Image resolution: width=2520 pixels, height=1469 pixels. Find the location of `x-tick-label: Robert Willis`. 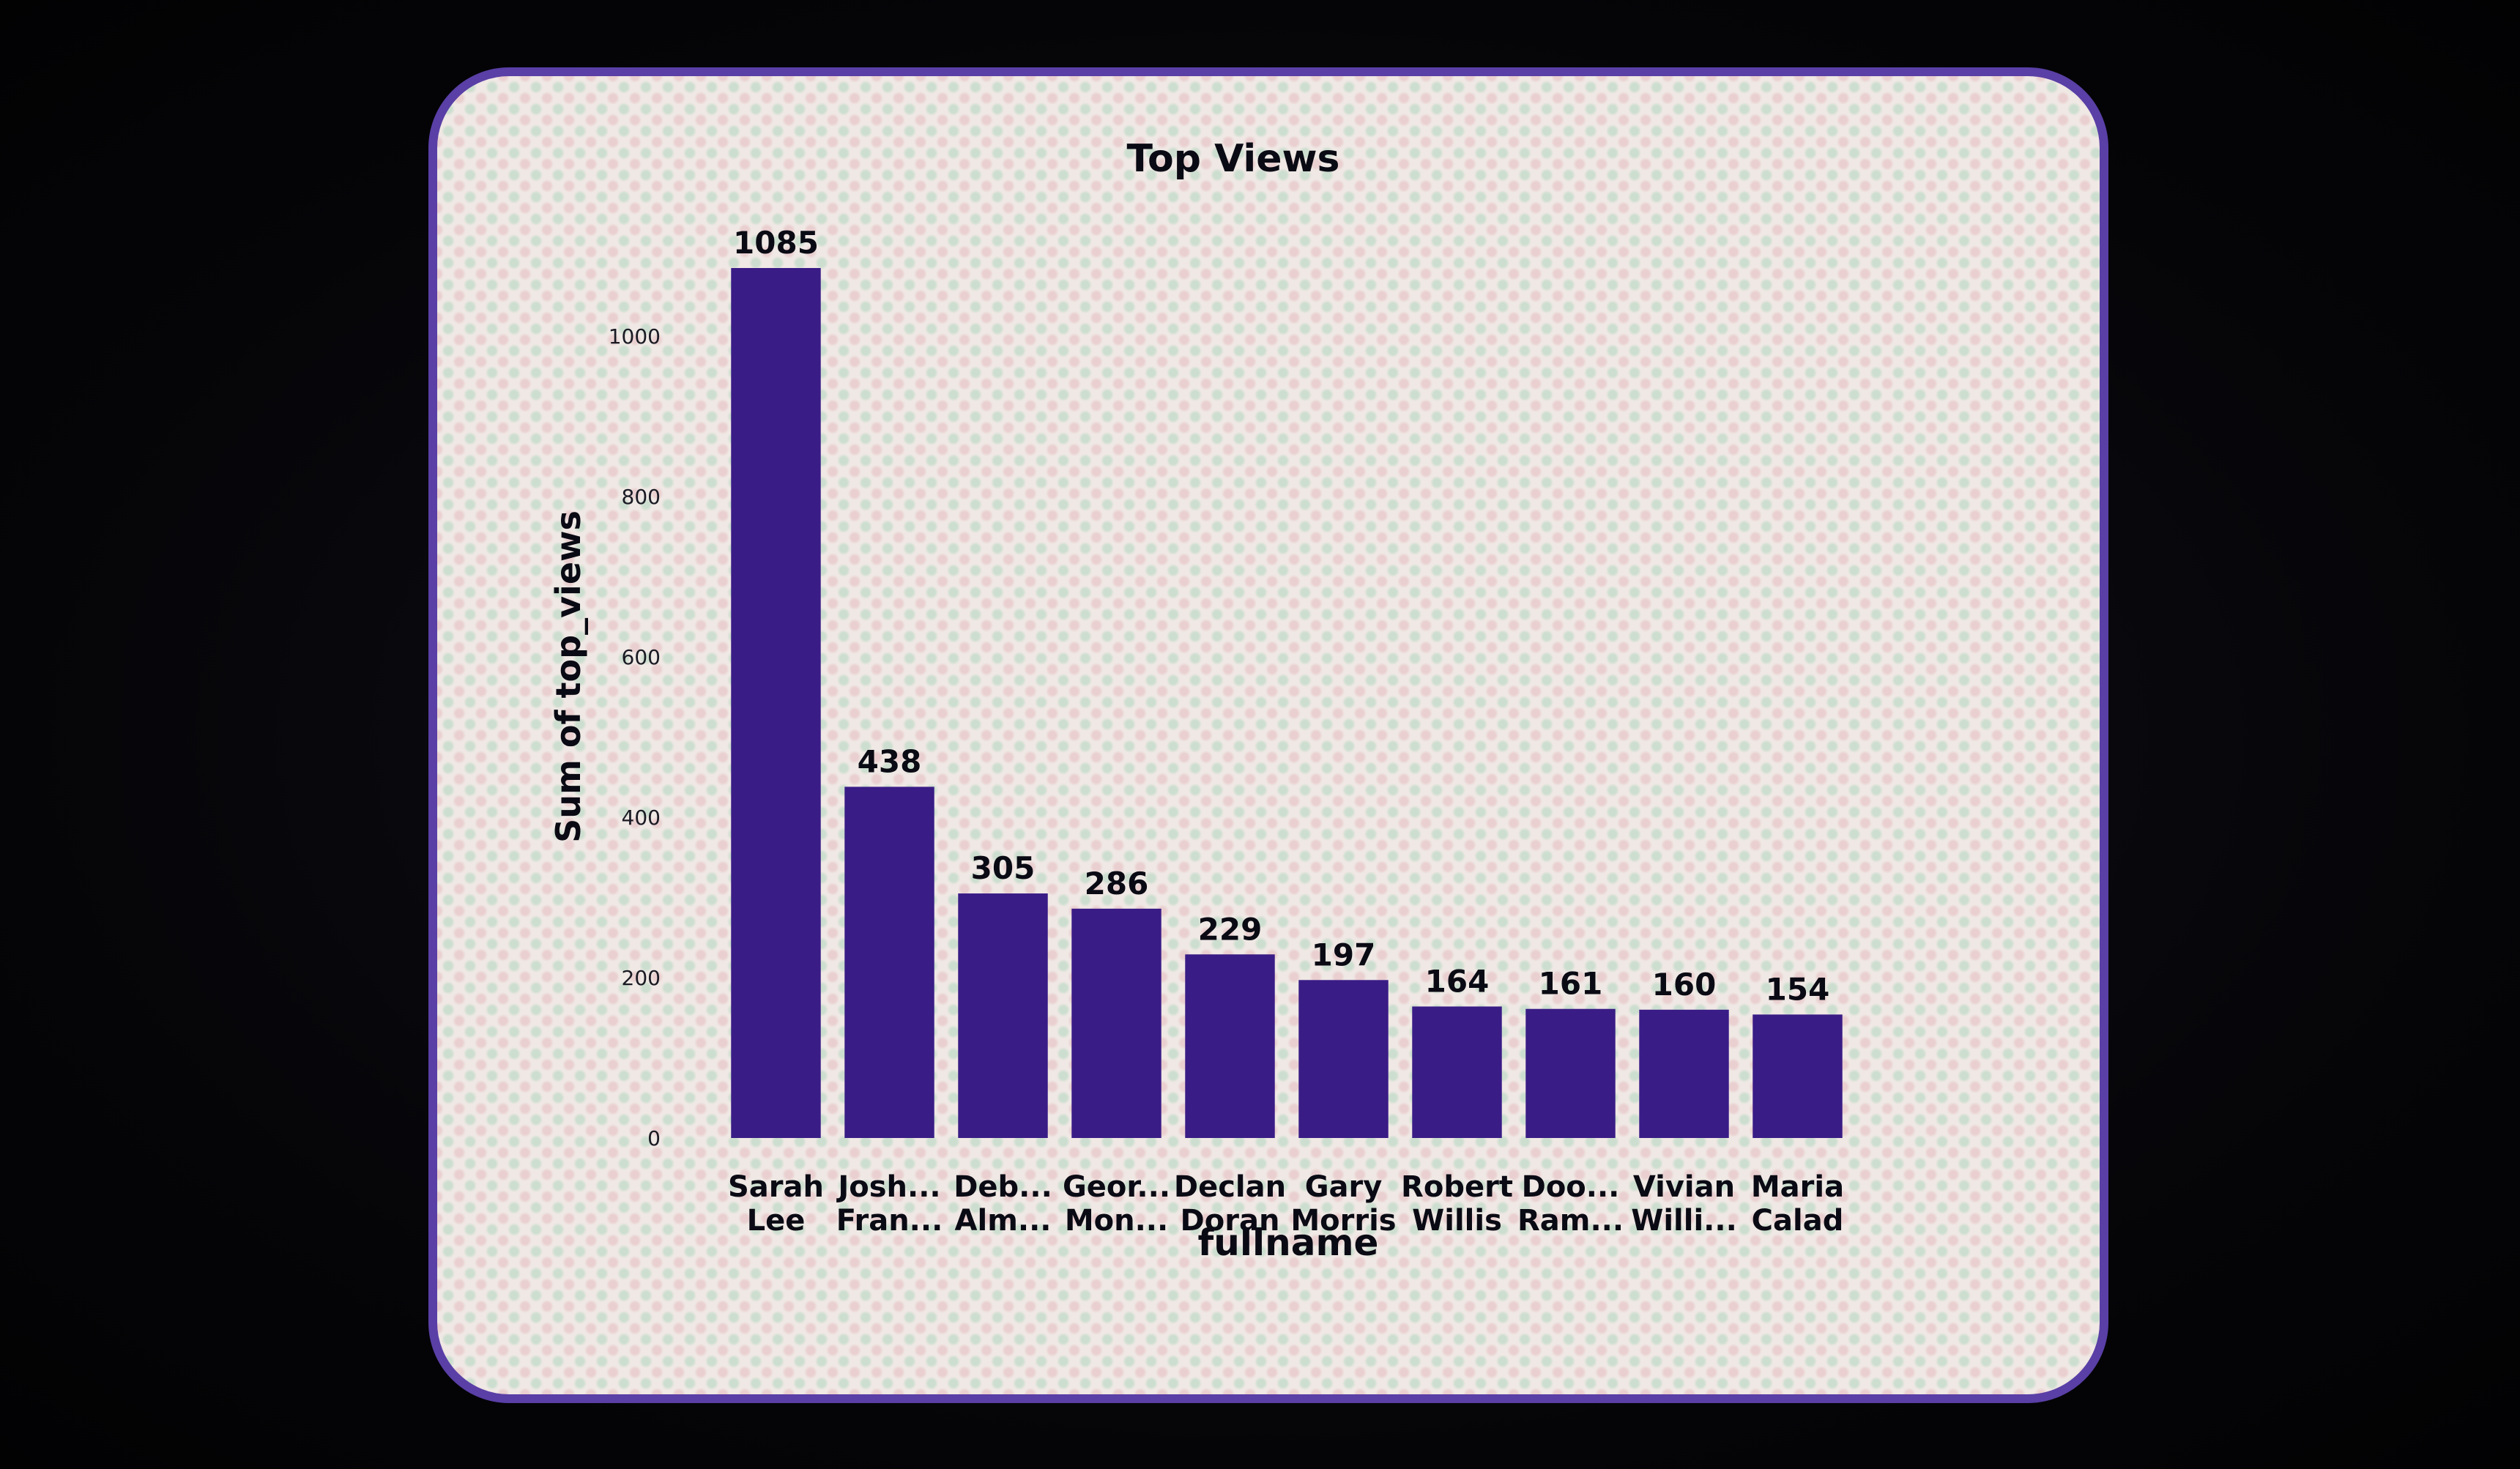

x-tick-label: Robert Willis is located at coordinates (1457, 1204).